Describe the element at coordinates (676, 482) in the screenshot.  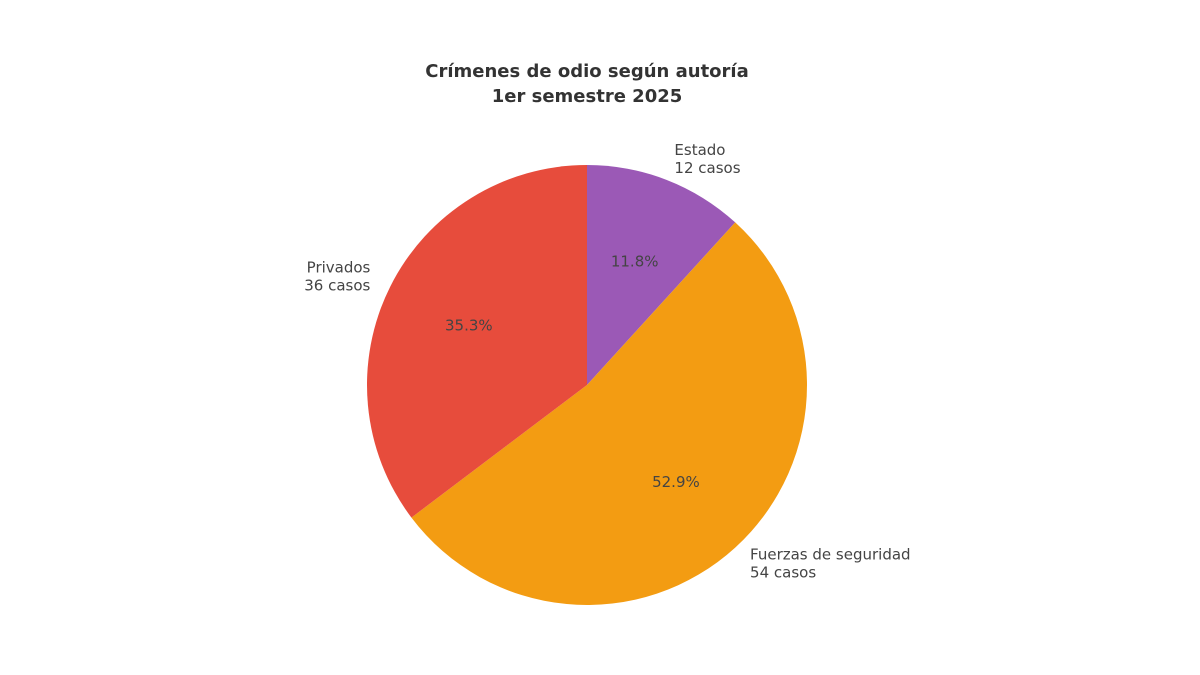
I see `percent-label: 52.9%` at that location.